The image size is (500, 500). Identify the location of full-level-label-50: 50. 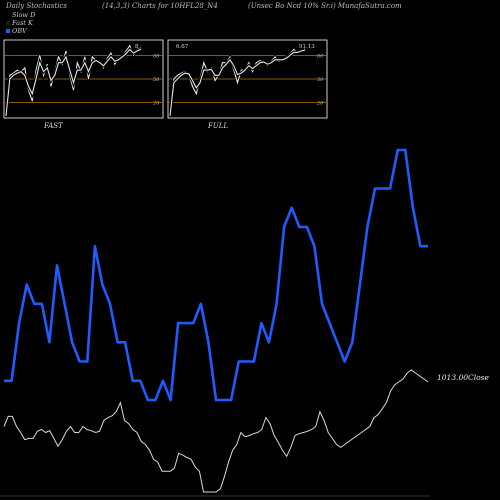
(320, 80).